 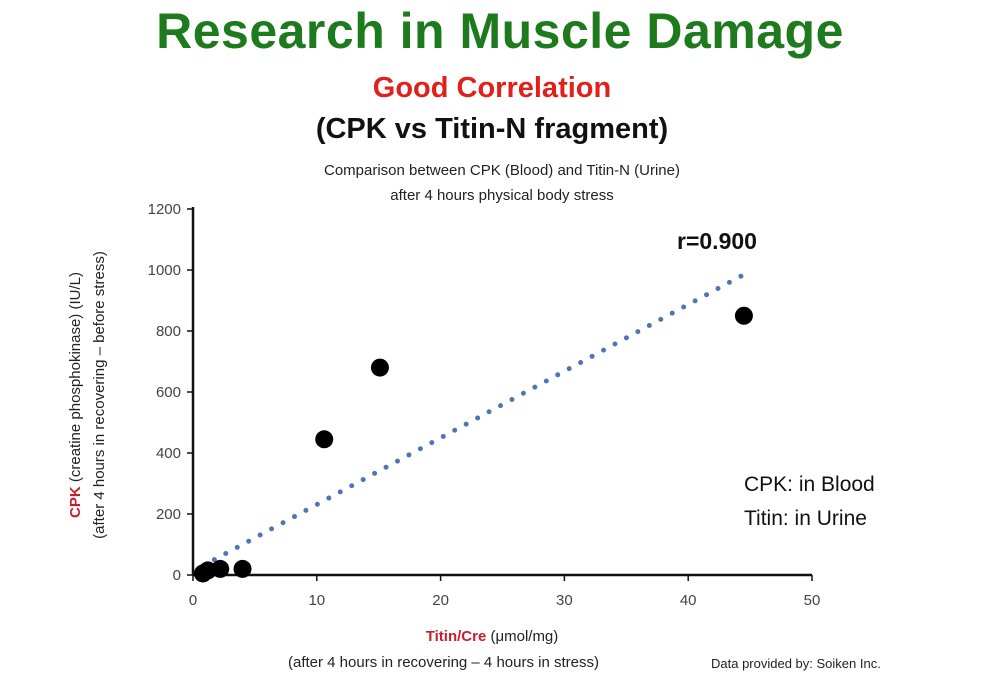 What do you see at coordinates (522, 636) in the screenshot?
I see `x-axis-label-unit: (μmol/mg)` at bounding box center [522, 636].